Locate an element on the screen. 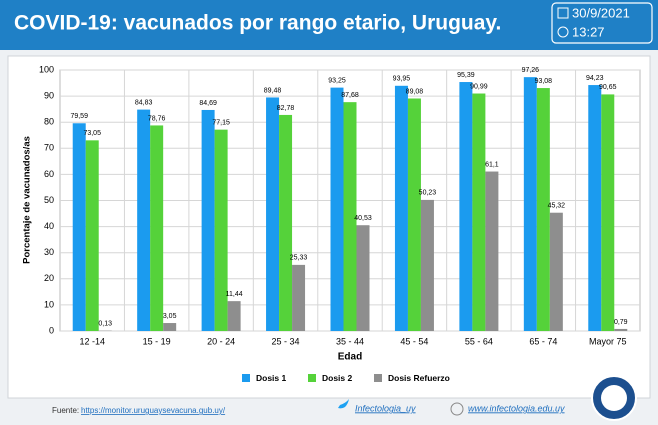  value-label: 89,48 is located at coordinates (273, 90).